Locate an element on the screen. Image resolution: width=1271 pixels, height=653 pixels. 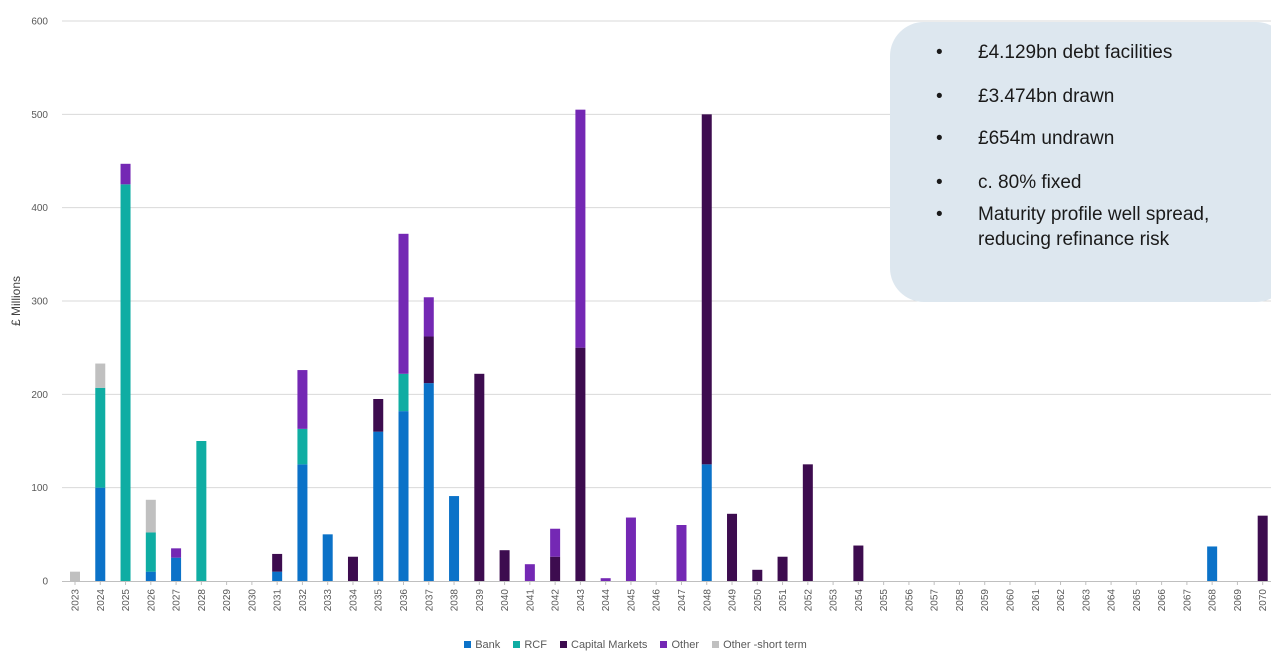
x-tick-label: 2070 is located at coordinates (1263, 600).